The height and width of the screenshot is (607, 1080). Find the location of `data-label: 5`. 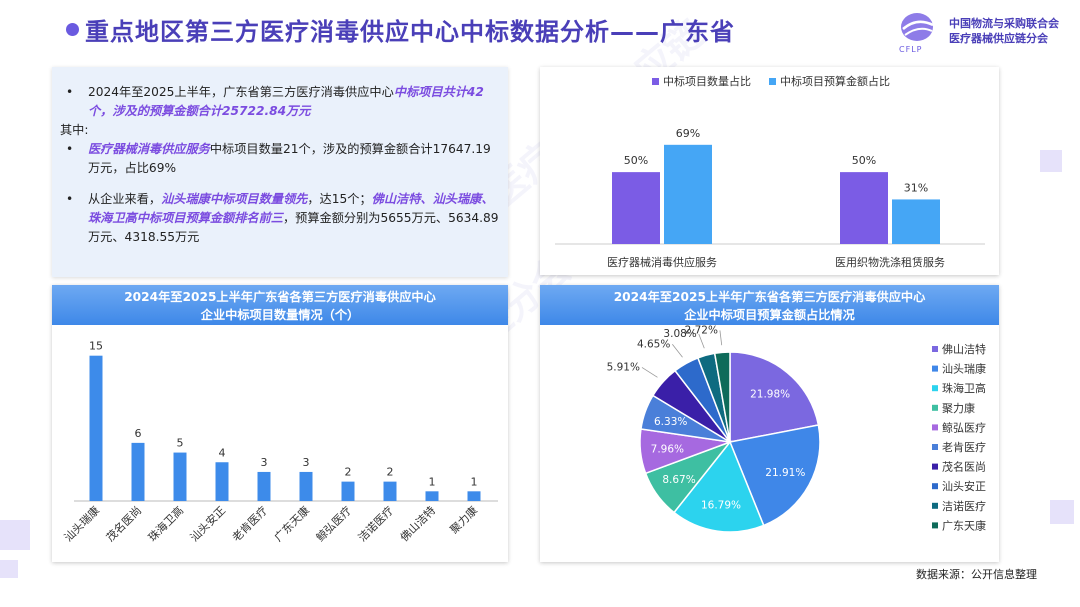

data-label: 5 is located at coordinates (180, 443).